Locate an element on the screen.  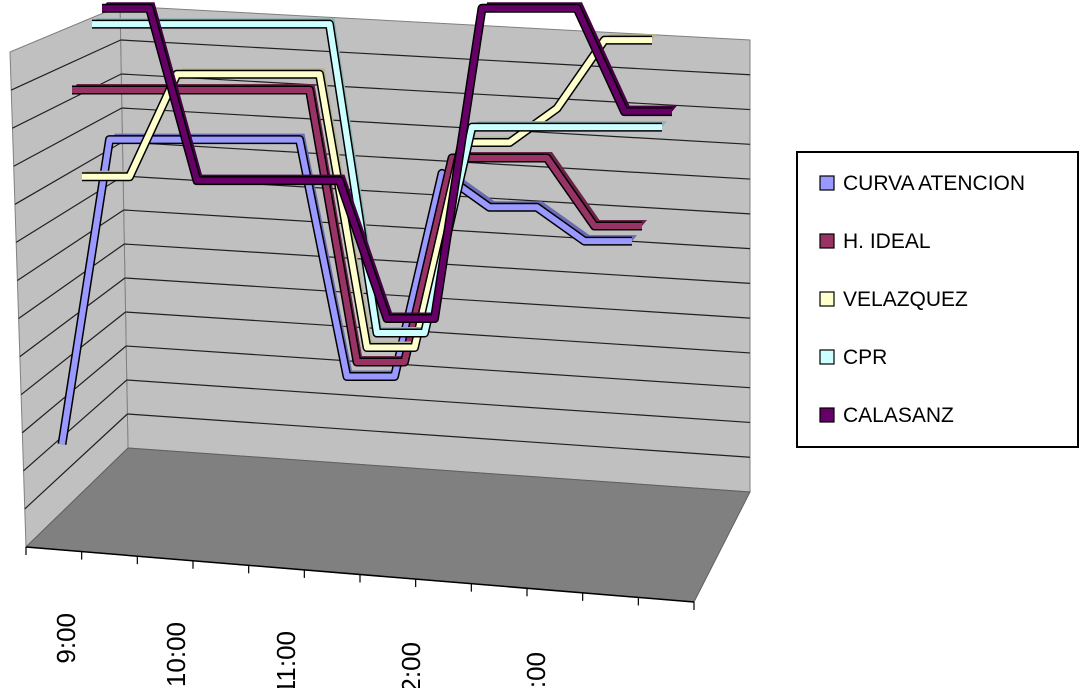
legend-label: H. IDEAL is located at coordinates (887, 241).